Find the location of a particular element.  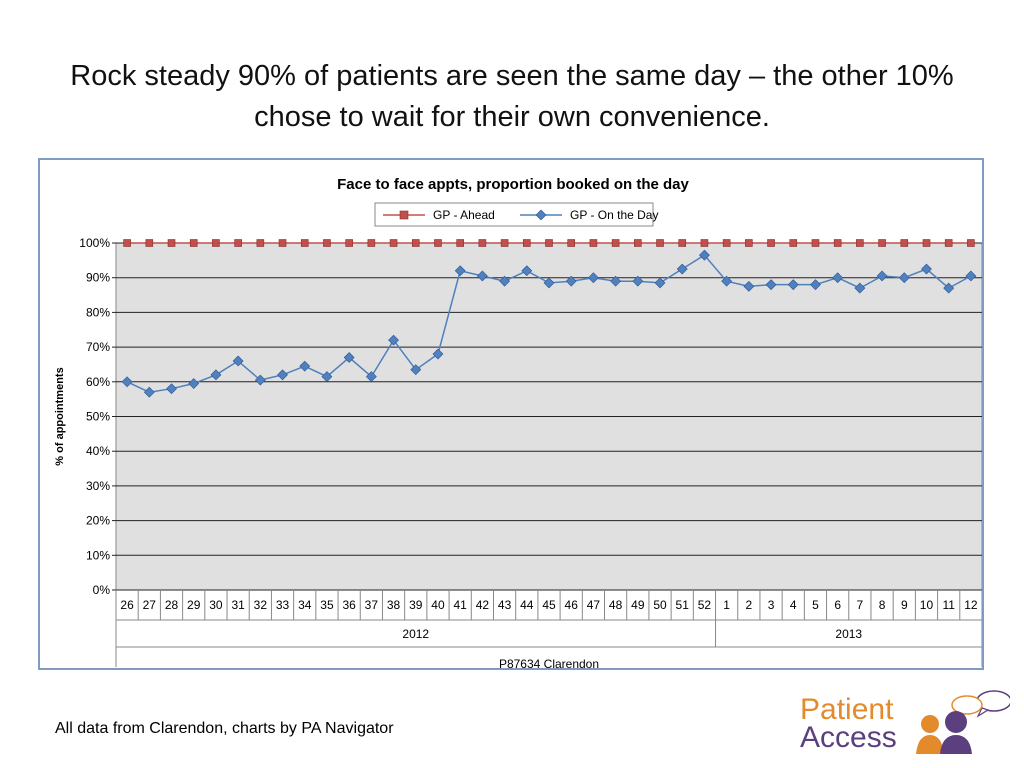

legend-box is located at coordinates (514, 214).